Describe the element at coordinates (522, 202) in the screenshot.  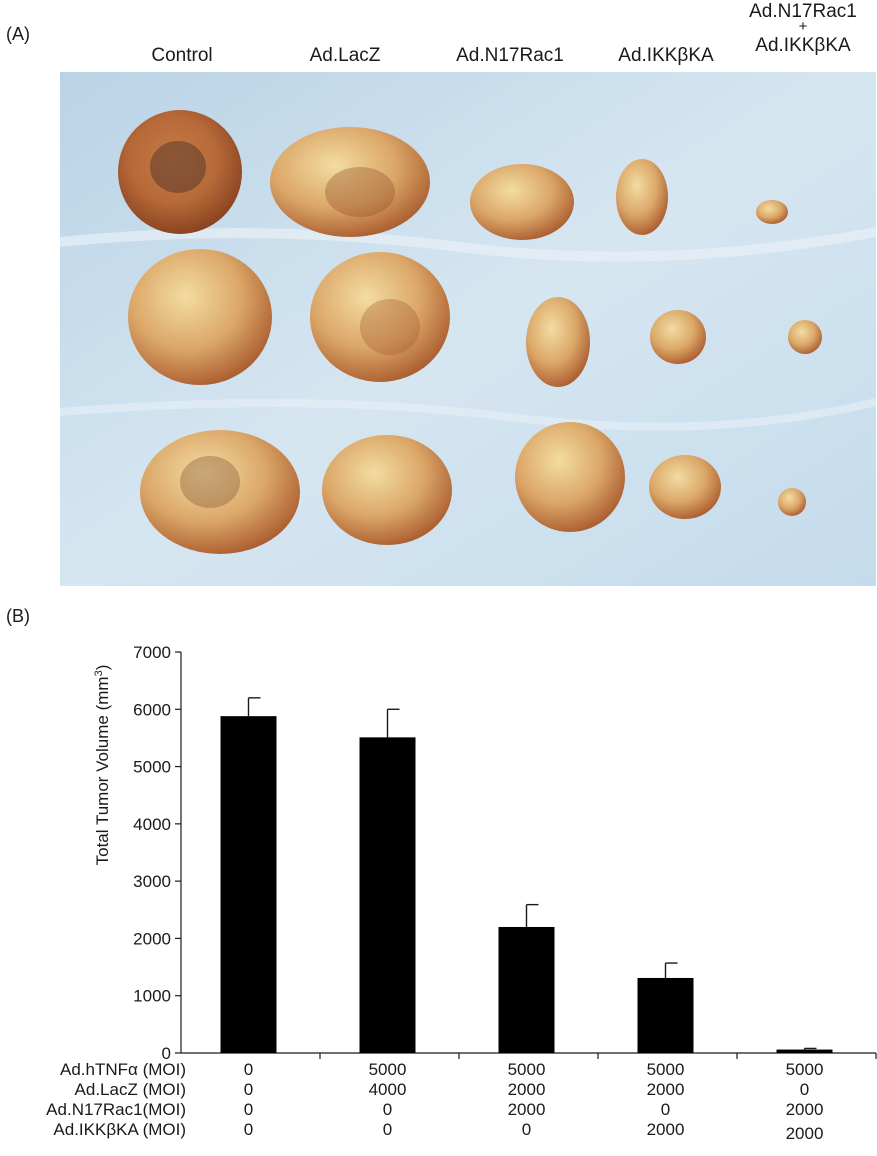
I see `tumor-r1-n17` at that location.